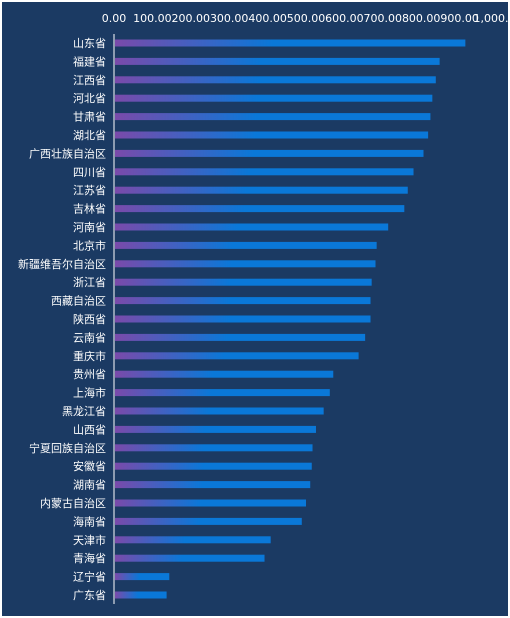 The height and width of the screenshot is (618, 510). What do you see at coordinates (89, 485) in the screenshot?
I see `category-label: 湖南省` at bounding box center [89, 485].